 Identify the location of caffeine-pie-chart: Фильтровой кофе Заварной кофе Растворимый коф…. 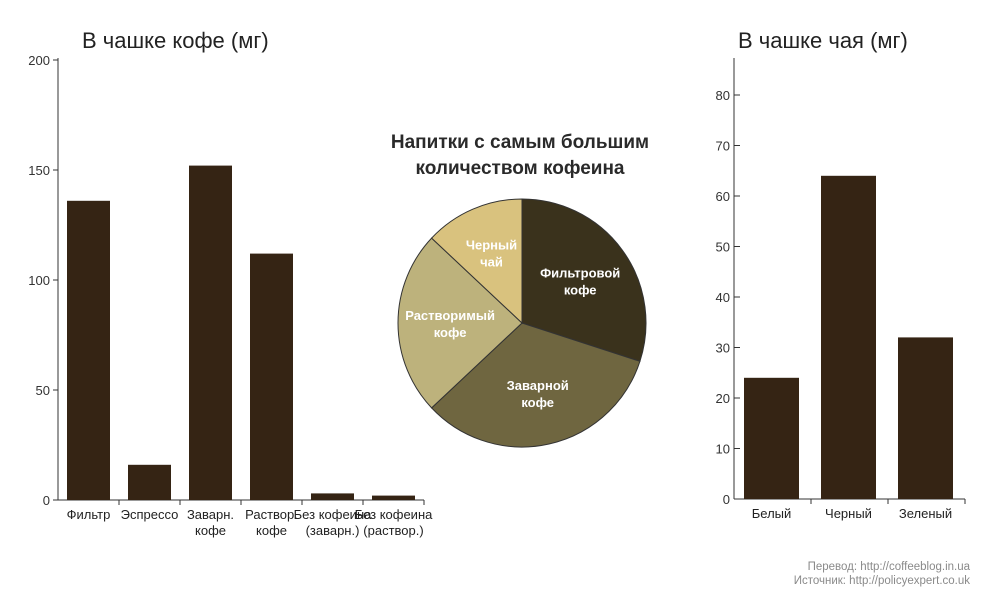
(522, 323).